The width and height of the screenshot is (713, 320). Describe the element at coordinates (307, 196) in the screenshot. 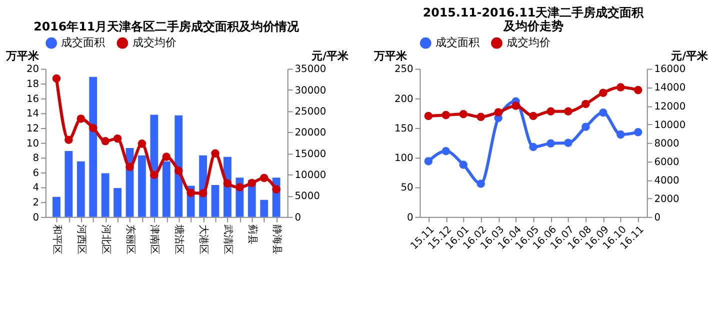

I see `y2-tick-label: 5000` at that location.